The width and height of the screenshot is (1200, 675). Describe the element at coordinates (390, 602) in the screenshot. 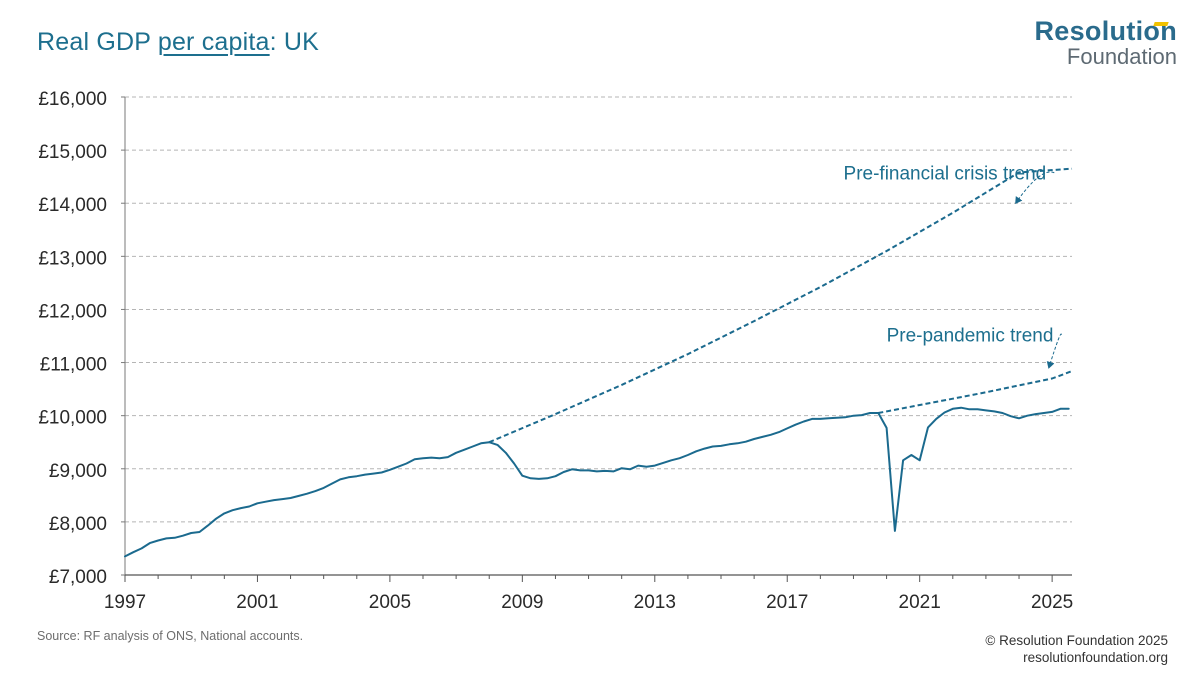

I see `x-tick-label: 2005` at that location.